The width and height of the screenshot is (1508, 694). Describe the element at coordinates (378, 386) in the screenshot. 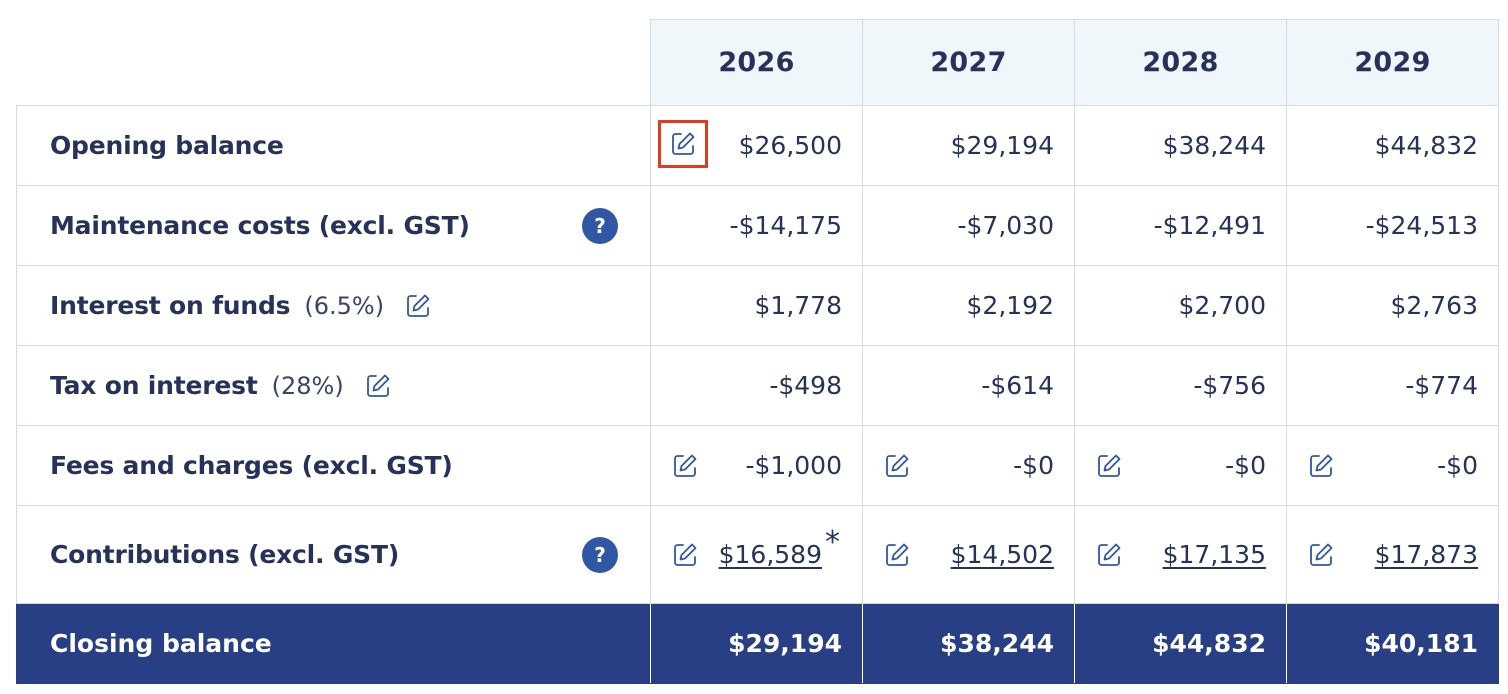

I see `edit-tax-rate-button` at that location.